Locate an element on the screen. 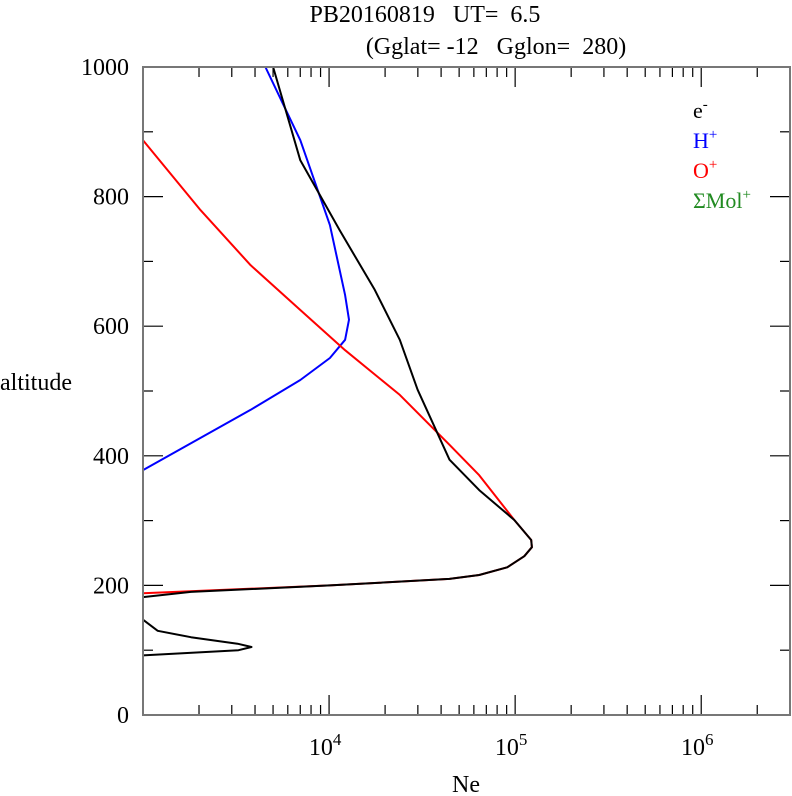  y-tick-label: 1000 is located at coordinates (105, 68).